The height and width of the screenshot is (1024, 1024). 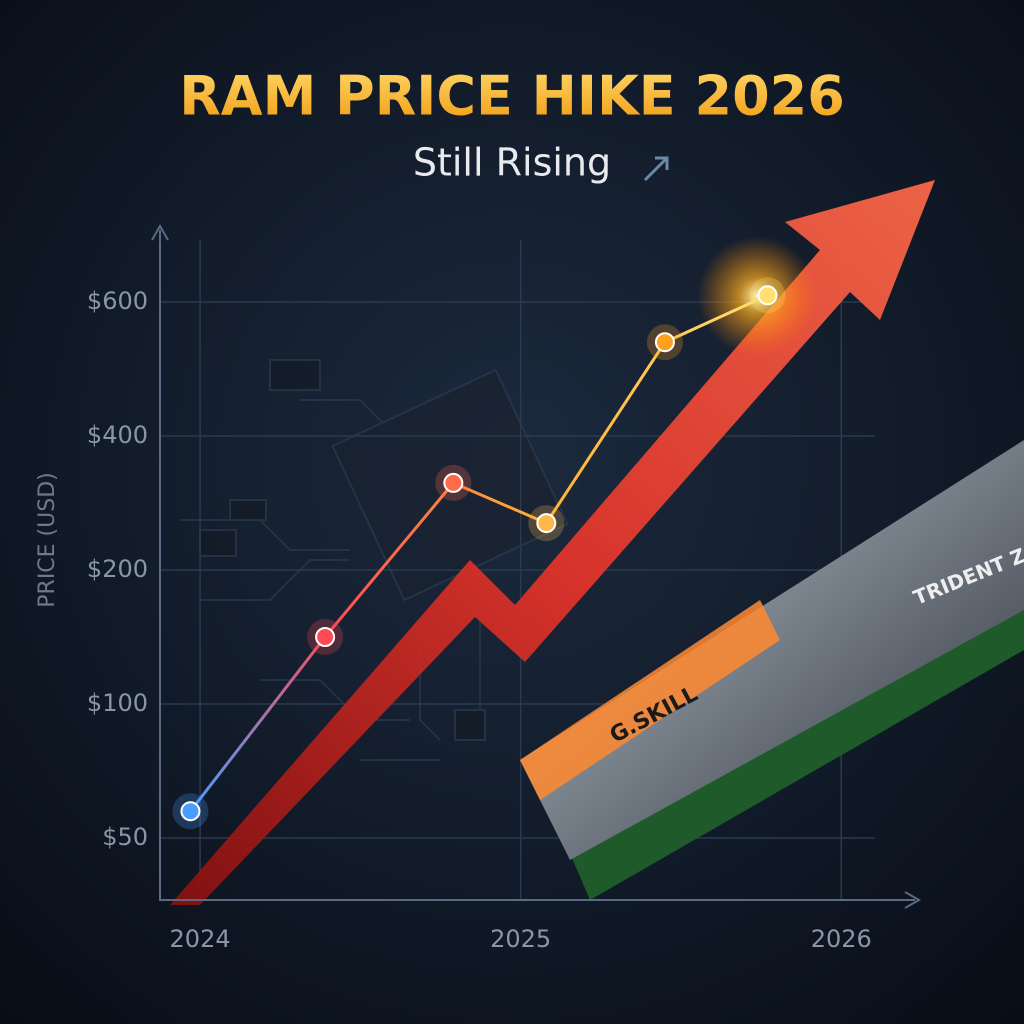 What do you see at coordinates (117, 703) in the screenshot?
I see `y-tick-label: $100` at bounding box center [117, 703].